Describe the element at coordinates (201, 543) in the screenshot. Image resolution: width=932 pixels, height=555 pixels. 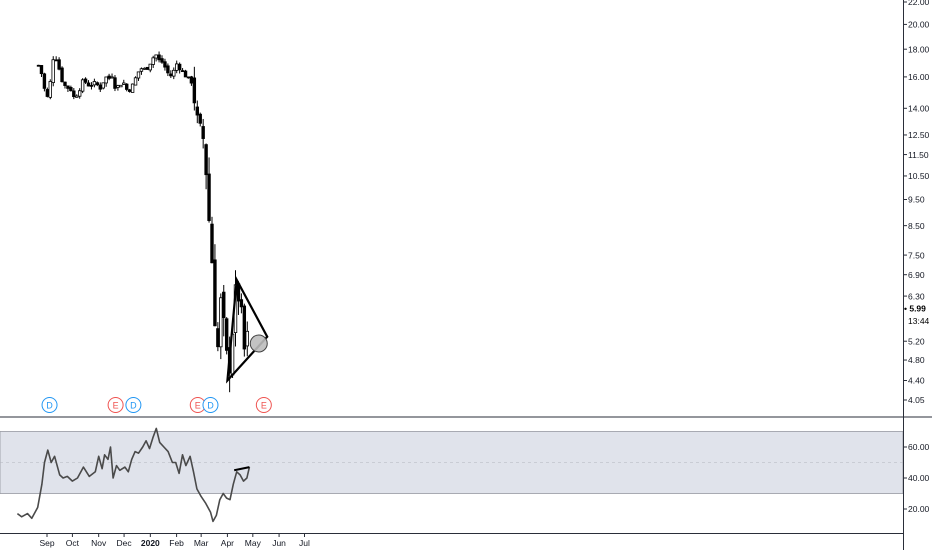
I see `time-tick-label: Mar` at that location.